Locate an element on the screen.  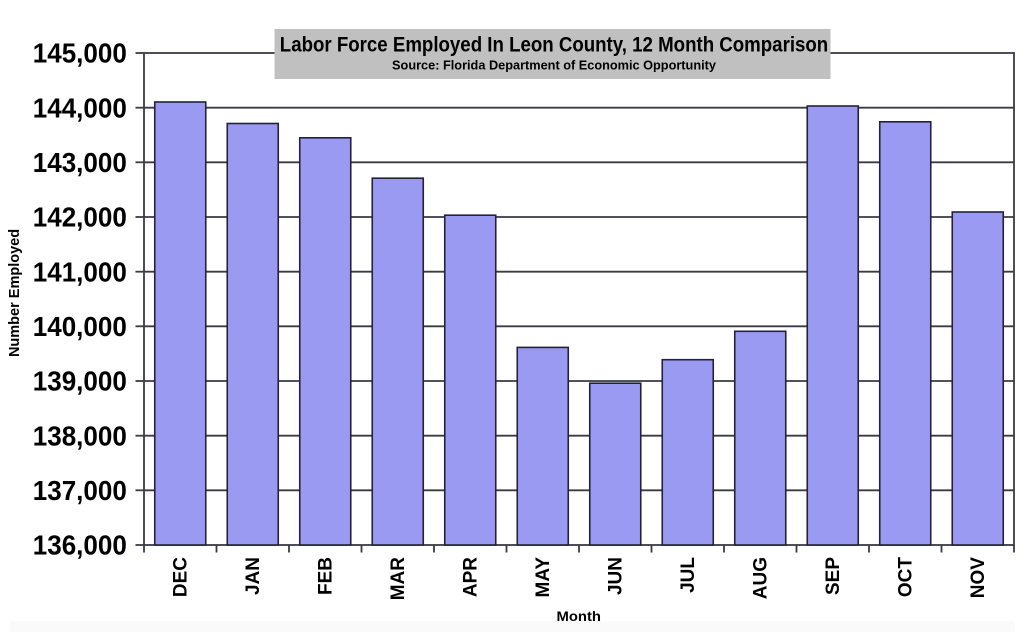
svg-text: JUL is located at coordinates (688, 575).